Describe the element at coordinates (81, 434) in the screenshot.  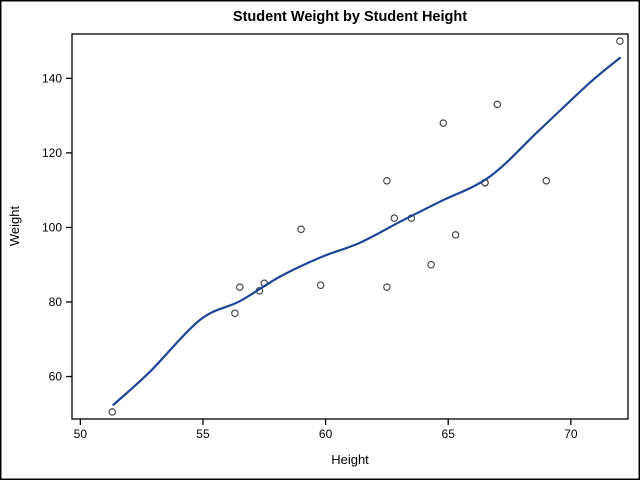
I see `x-tick-label: 50` at that location.